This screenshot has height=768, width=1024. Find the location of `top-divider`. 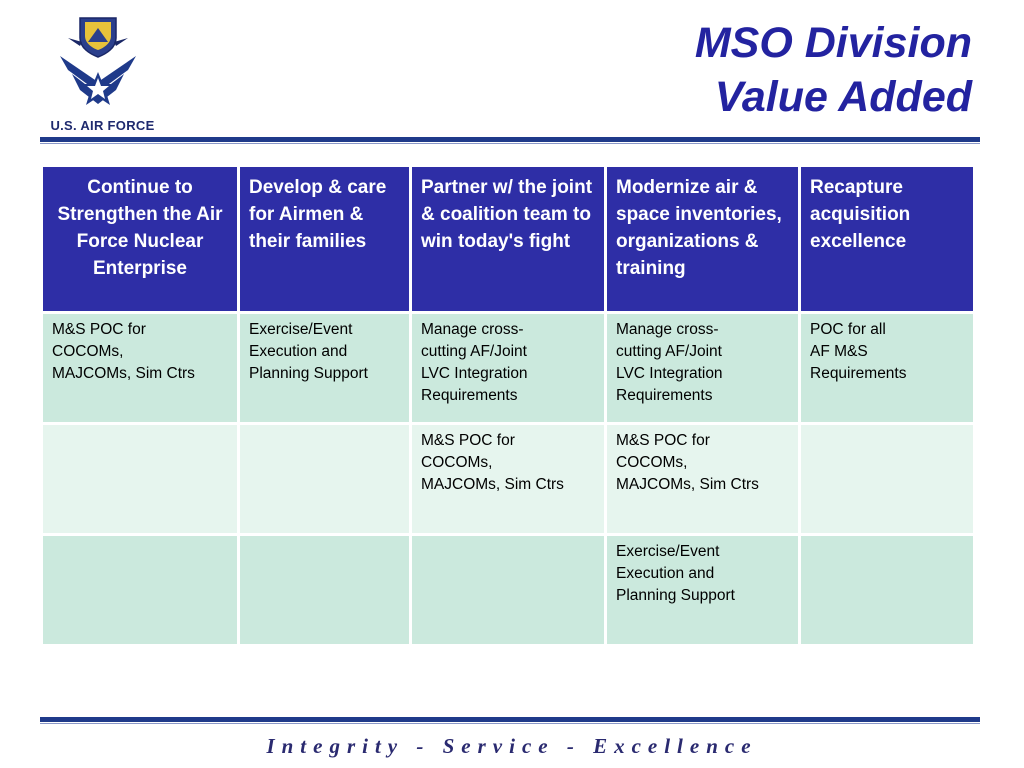

top-divider is located at coordinates (510, 139).